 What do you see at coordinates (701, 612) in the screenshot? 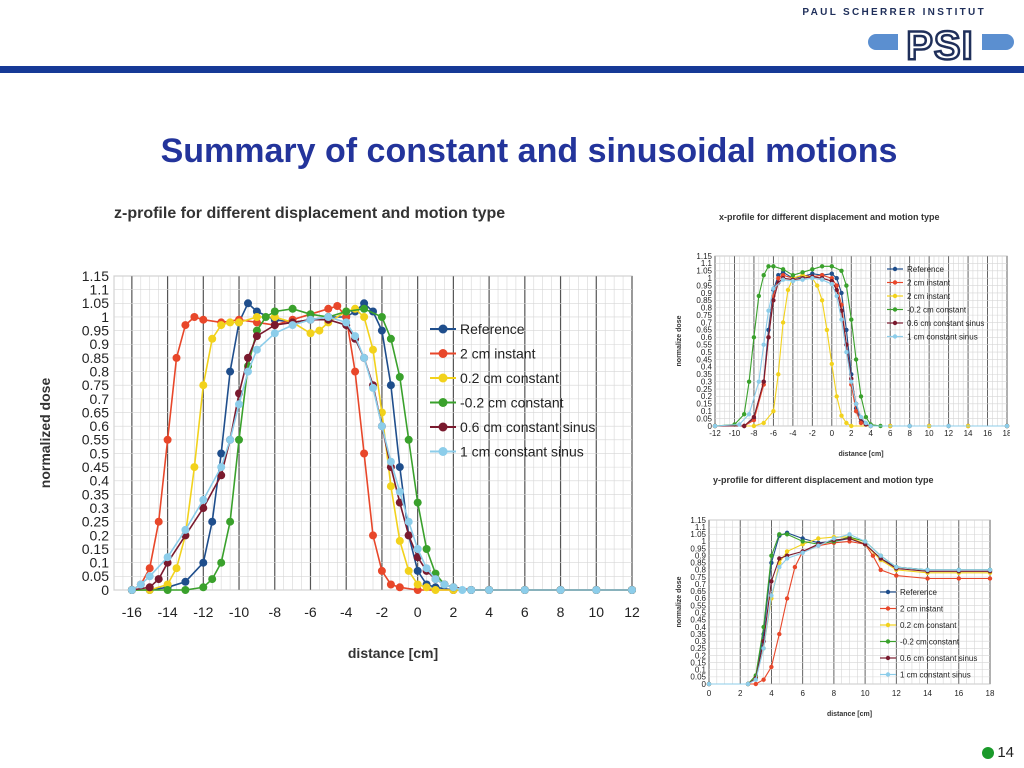
I see `y-y-tick-label: 0.5` at bounding box center [701, 612].